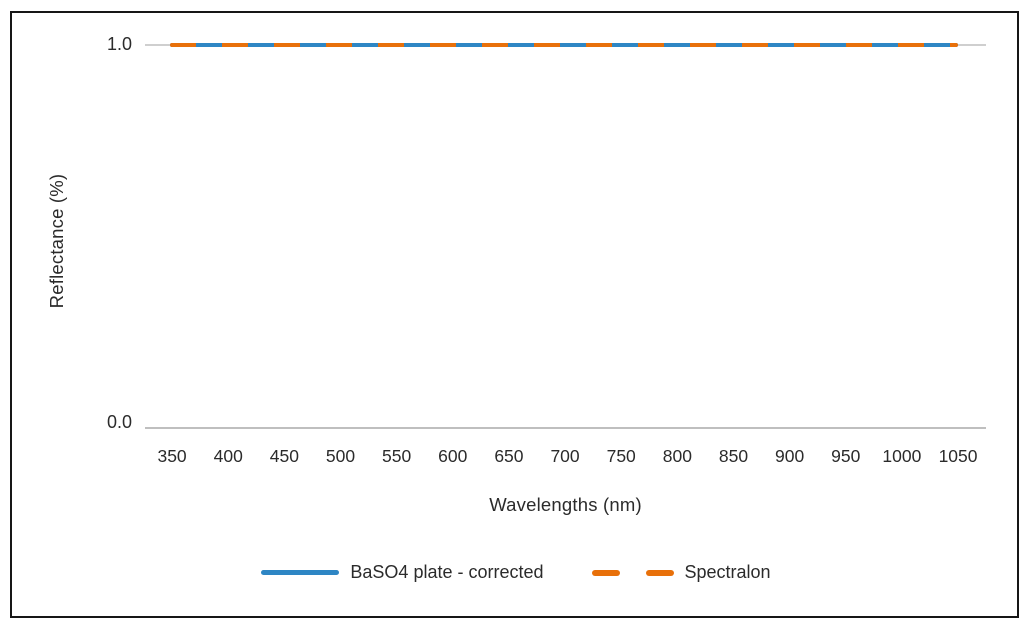 This screenshot has height=627, width=1032. Describe the element at coordinates (958, 456) in the screenshot. I see `x-tick-label: 1050` at that location.